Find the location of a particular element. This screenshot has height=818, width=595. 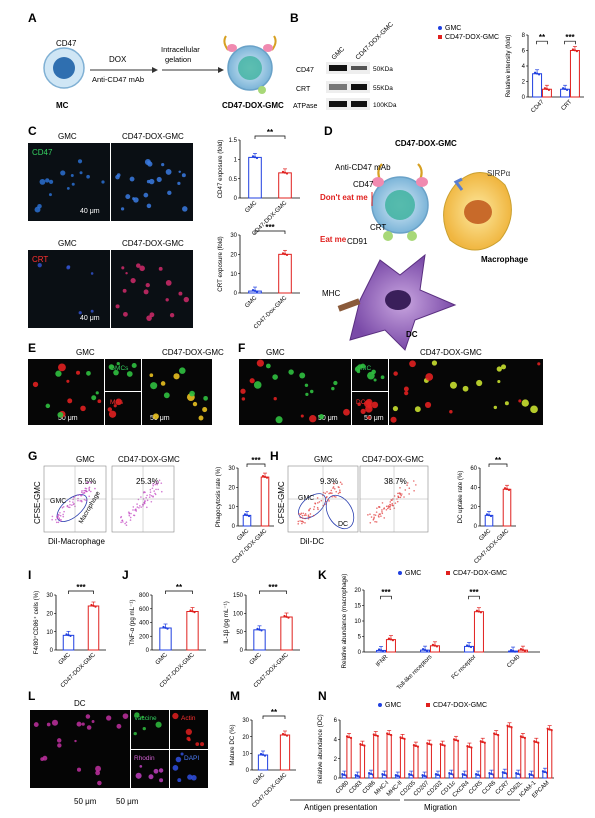

panel-letter: N is located at coordinates (322, 696).